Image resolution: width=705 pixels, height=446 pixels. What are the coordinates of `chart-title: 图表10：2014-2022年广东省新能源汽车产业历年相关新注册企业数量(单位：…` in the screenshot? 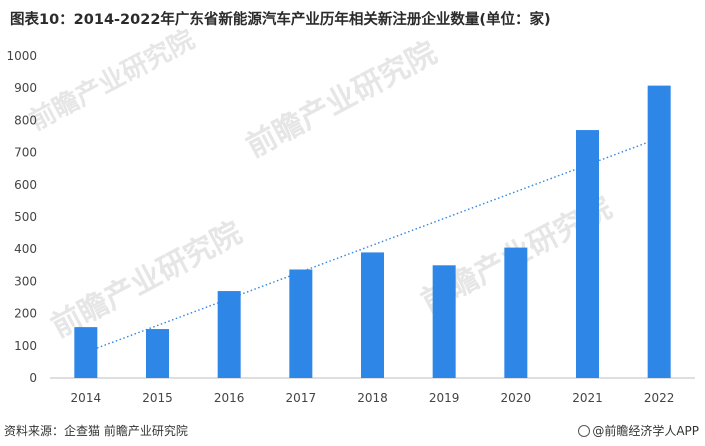 It's located at (280, 20).